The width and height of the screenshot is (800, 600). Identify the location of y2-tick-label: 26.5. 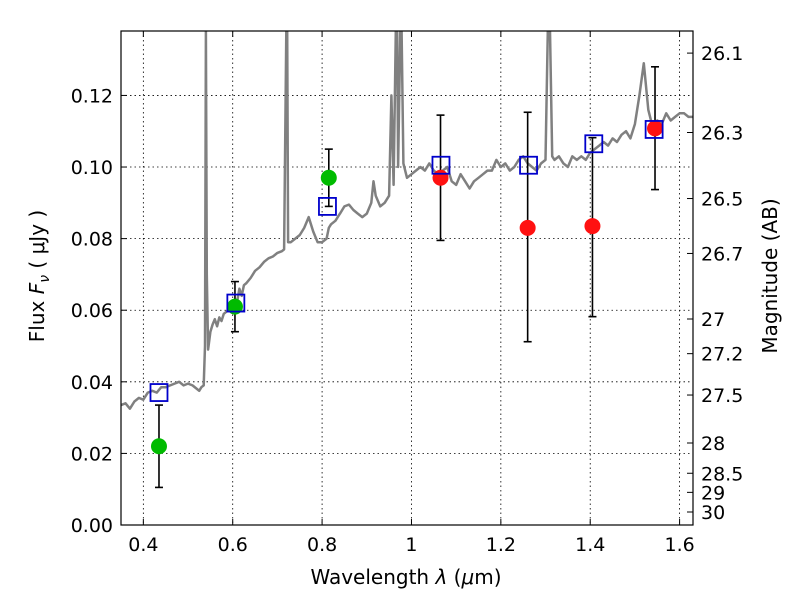
(722, 200).